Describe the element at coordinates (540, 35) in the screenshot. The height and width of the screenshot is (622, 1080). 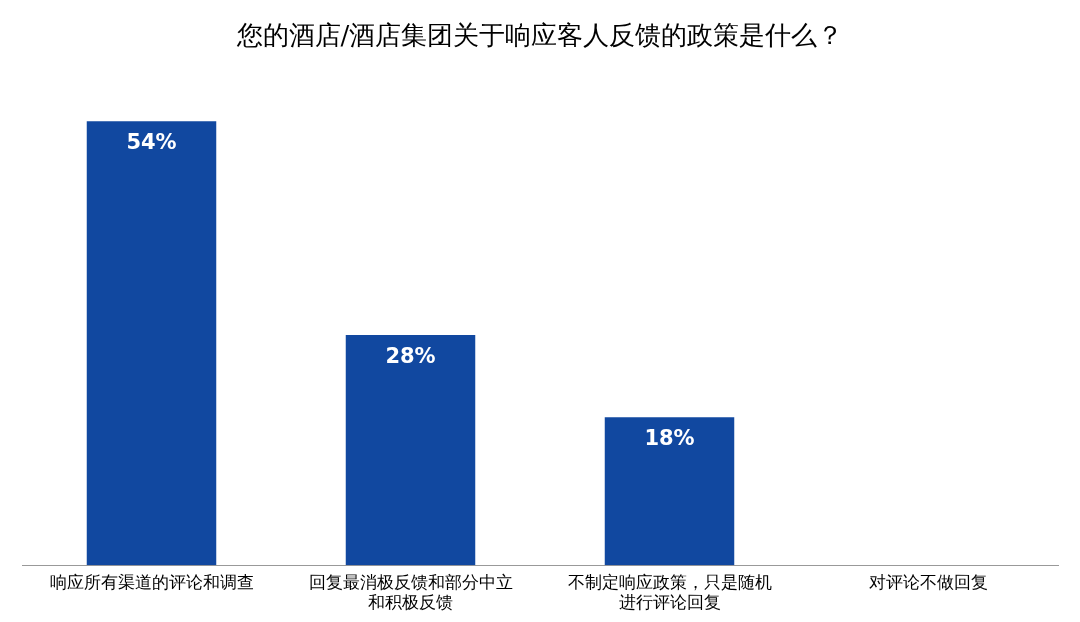
I see `chart-title: 您的酒店/酒店集团关于响应客人反馈的政策是什么？` at that location.